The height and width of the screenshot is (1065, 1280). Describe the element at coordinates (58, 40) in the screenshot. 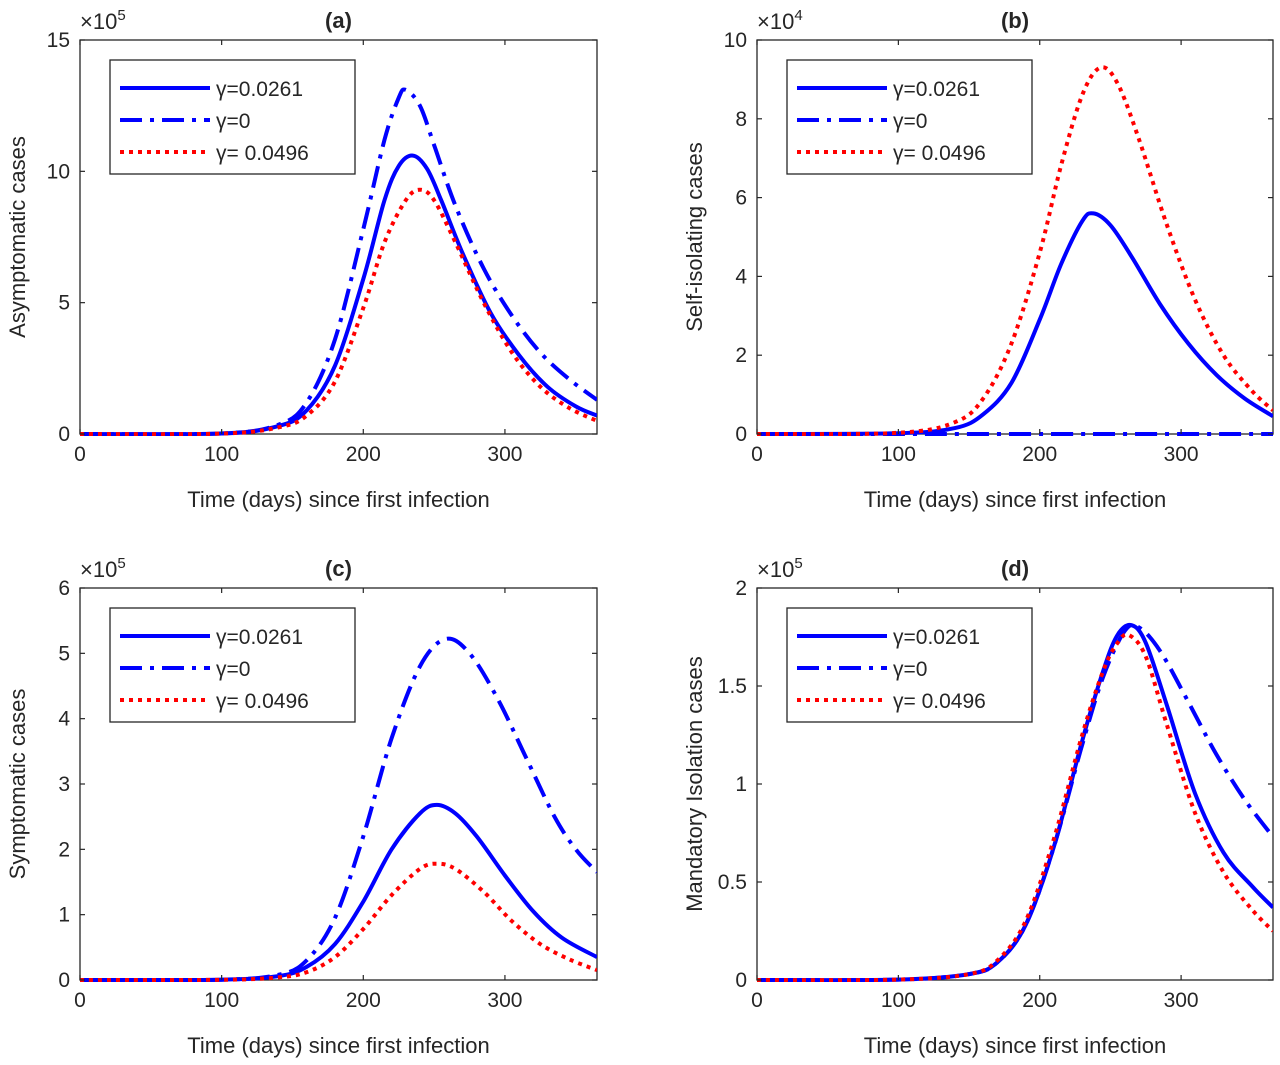

I see `y-tick-label: 15` at that location.